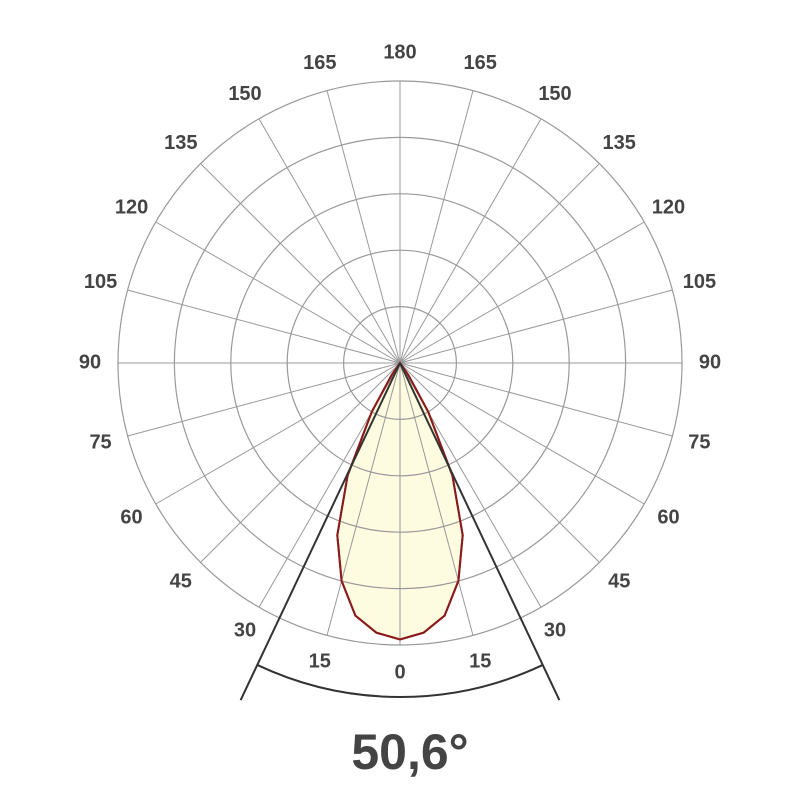 This screenshot has height=805, width=800. What do you see at coordinates (399, 672) in the screenshot?
I see `angle-label: 0` at bounding box center [399, 672].